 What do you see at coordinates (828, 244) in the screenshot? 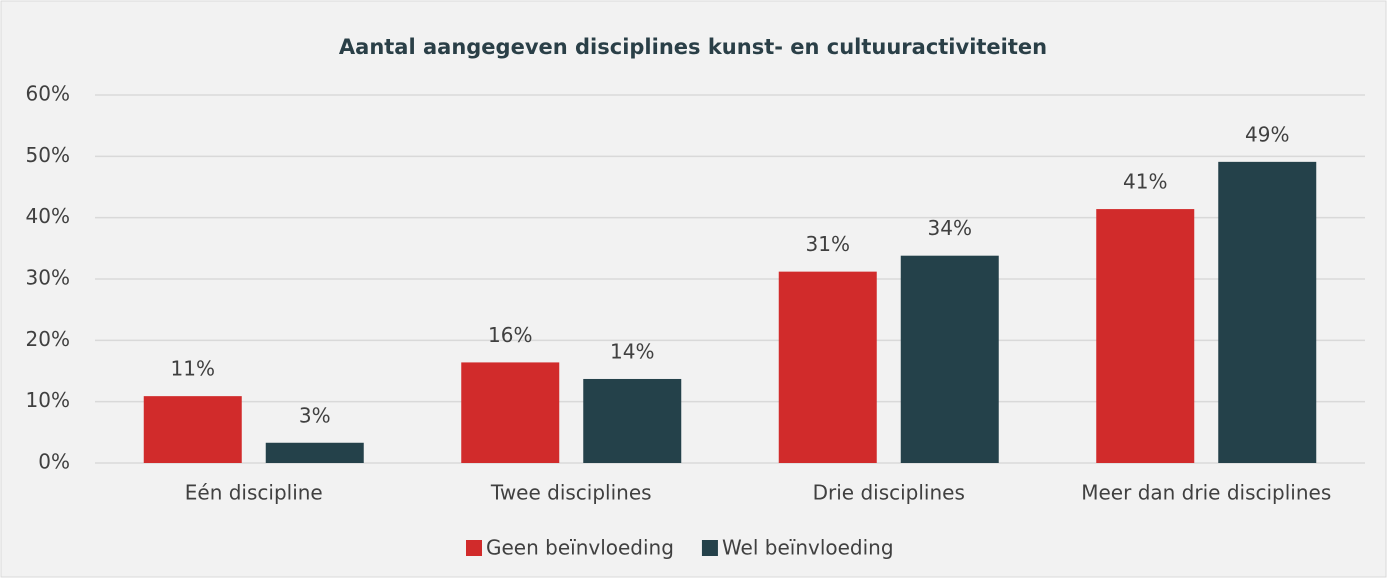
I see `data-label: 31%` at bounding box center [828, 244].